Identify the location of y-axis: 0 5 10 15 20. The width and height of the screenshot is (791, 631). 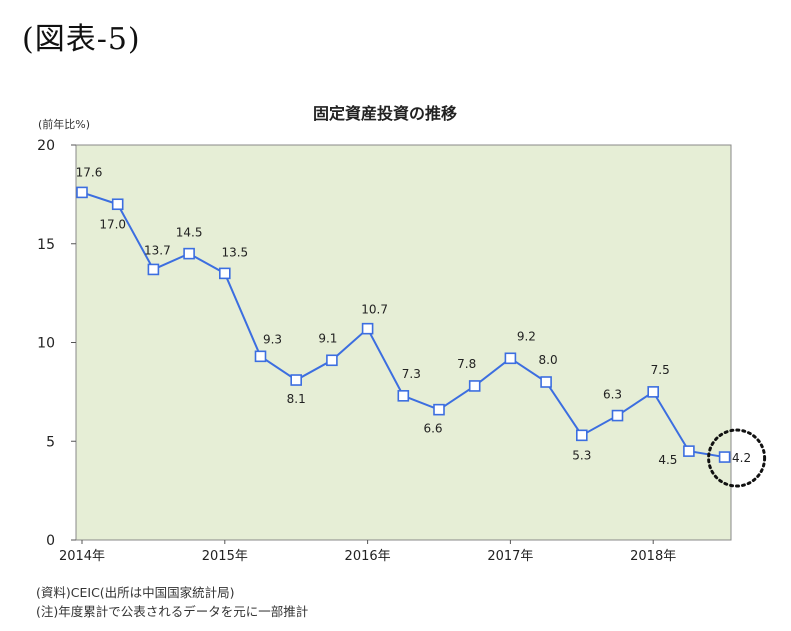
(56, 343).